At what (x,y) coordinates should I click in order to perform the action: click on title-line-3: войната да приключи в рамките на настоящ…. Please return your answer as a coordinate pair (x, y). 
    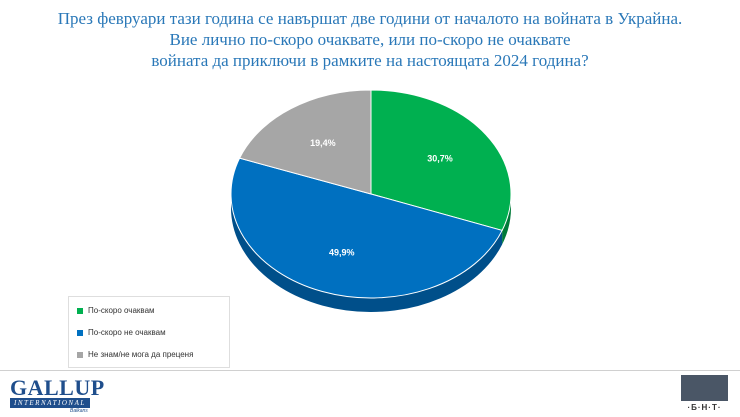
    Looking at the image, I should click on (370, 60).